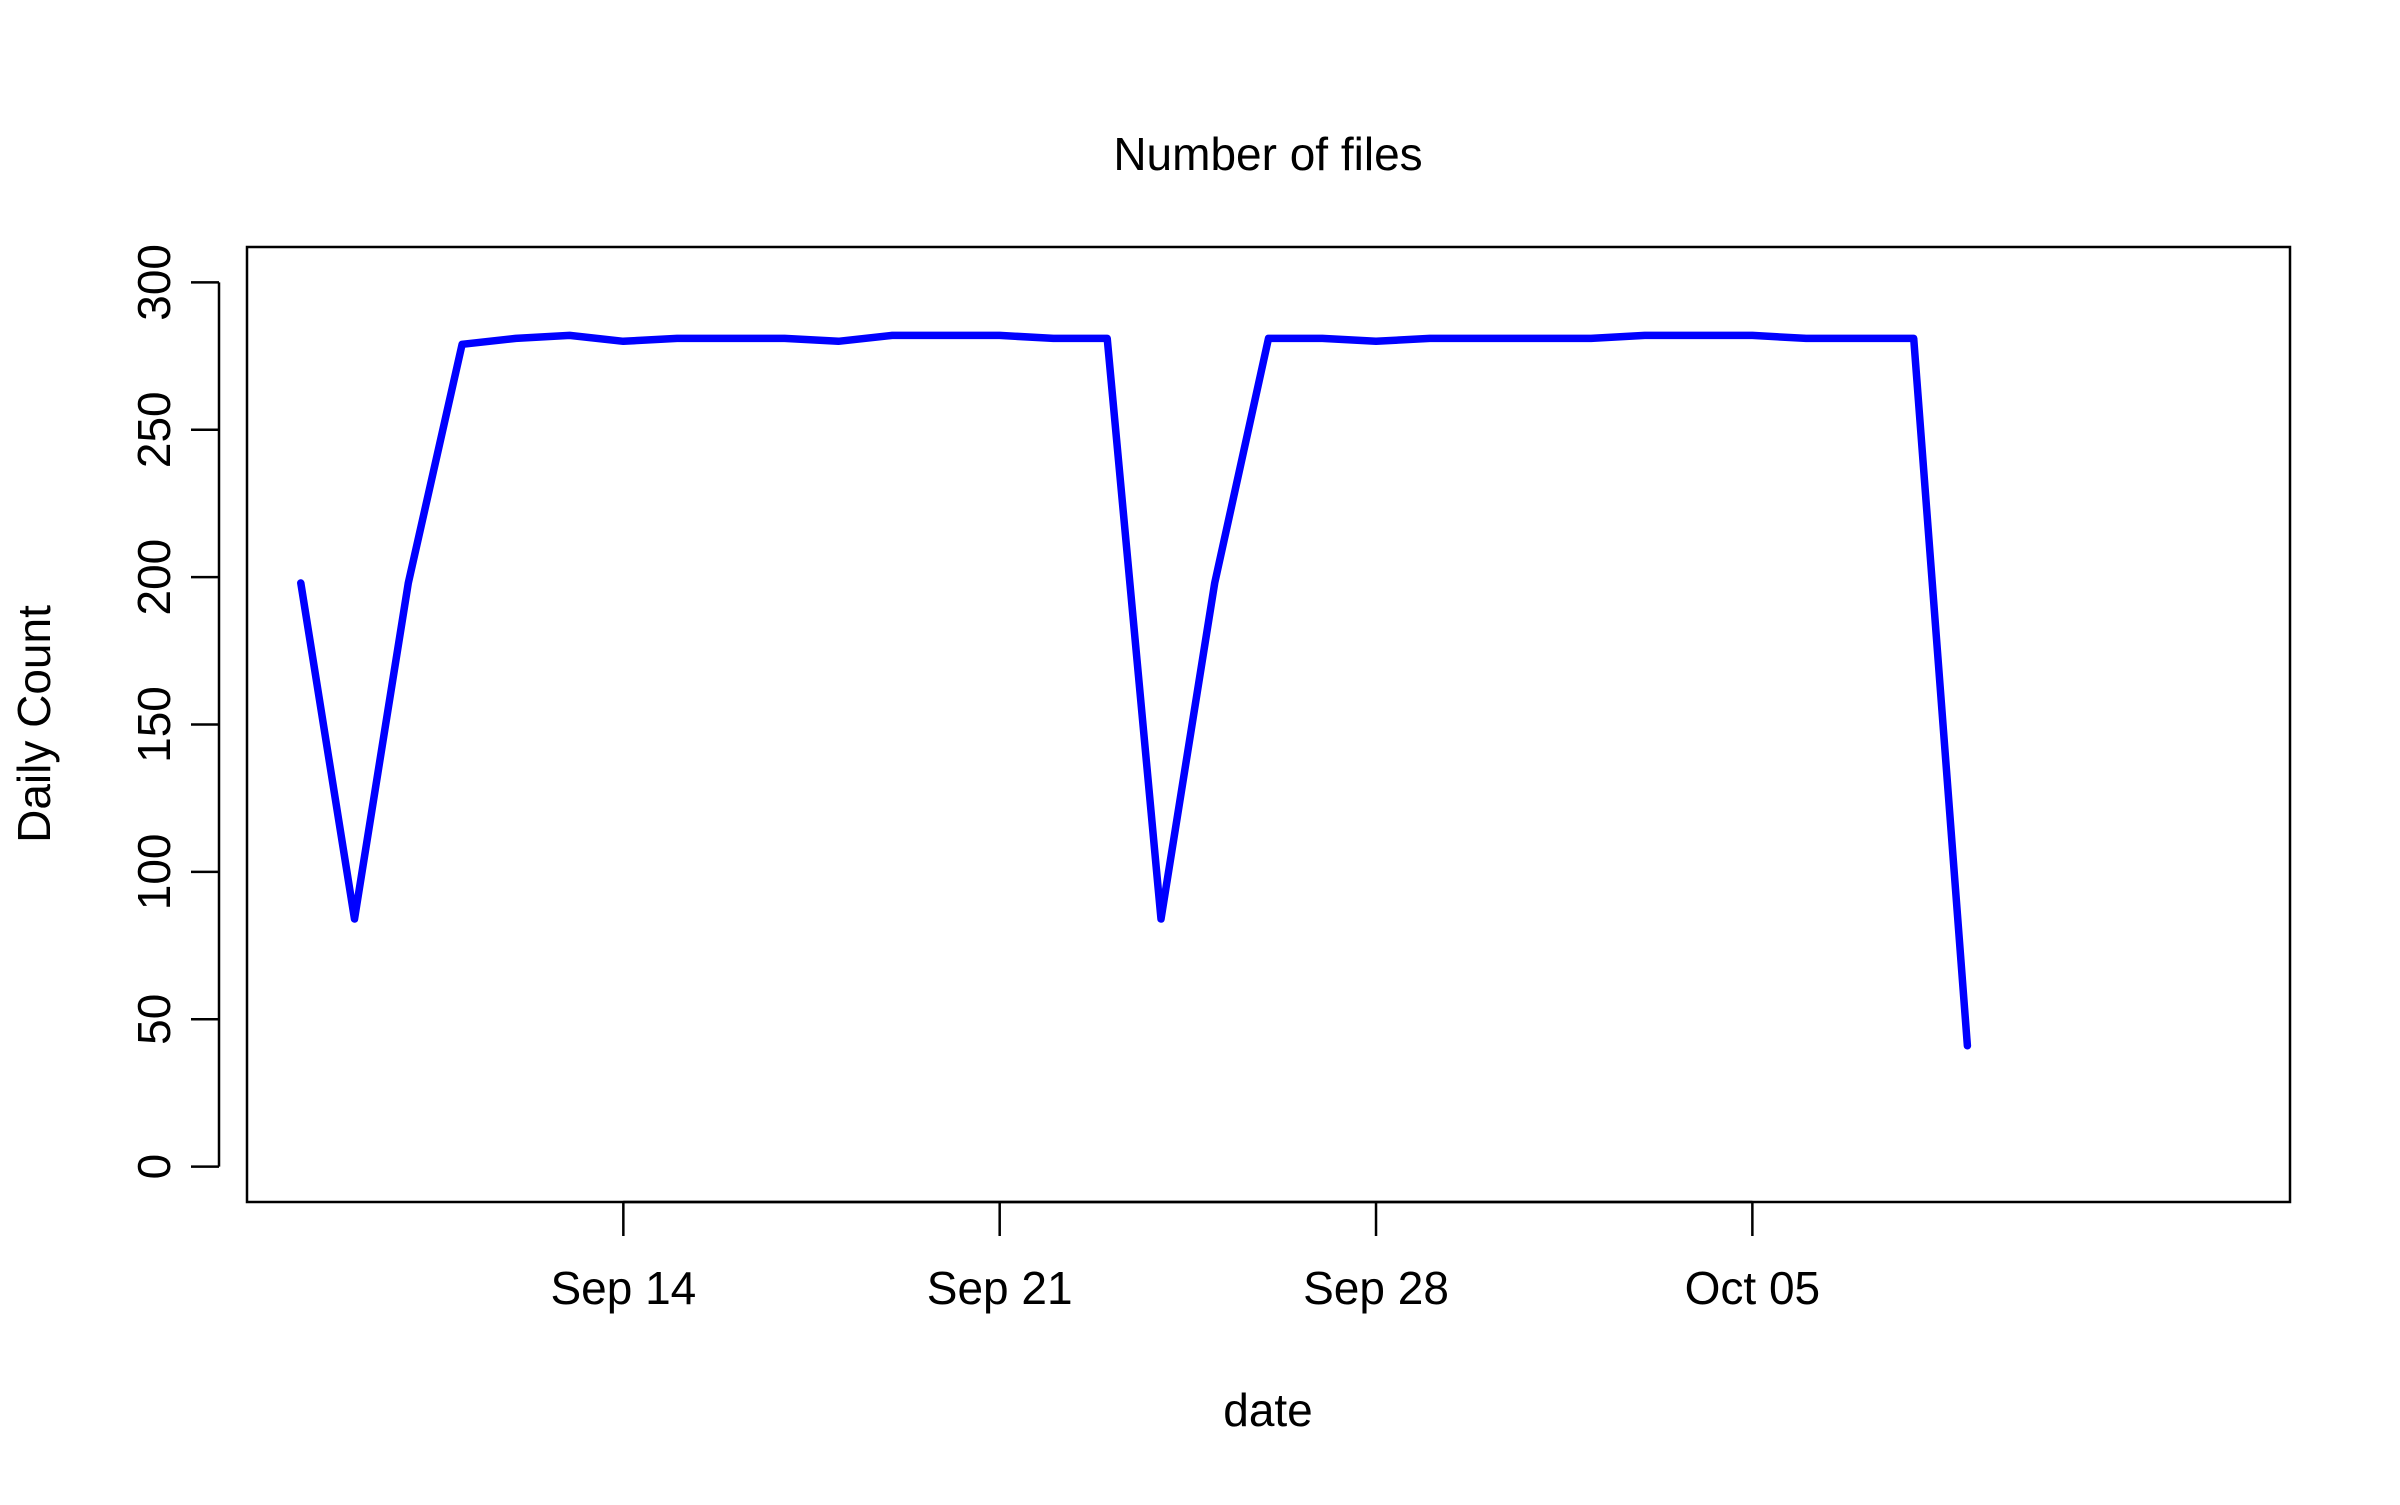 The width and height of the screenshot is (2400, 1505). What do you see at coordinates (34, 724) in the screenshot?
I see `y-axis-label: Daily Count` at bounding box center [34, 724].